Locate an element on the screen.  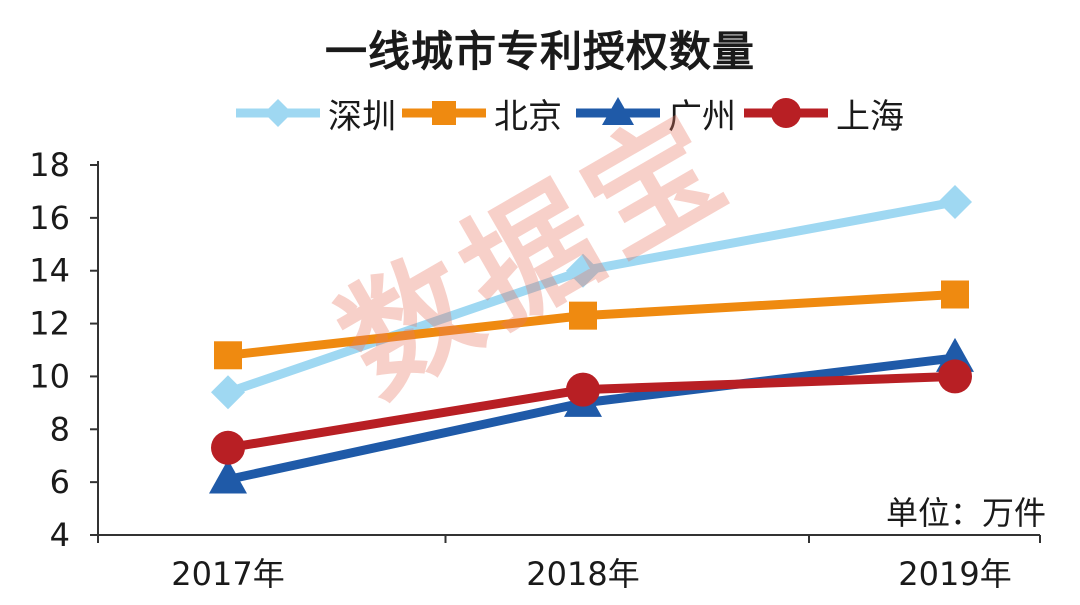
legend-item-beijing: 北京 is located at coordinates (480, 113).